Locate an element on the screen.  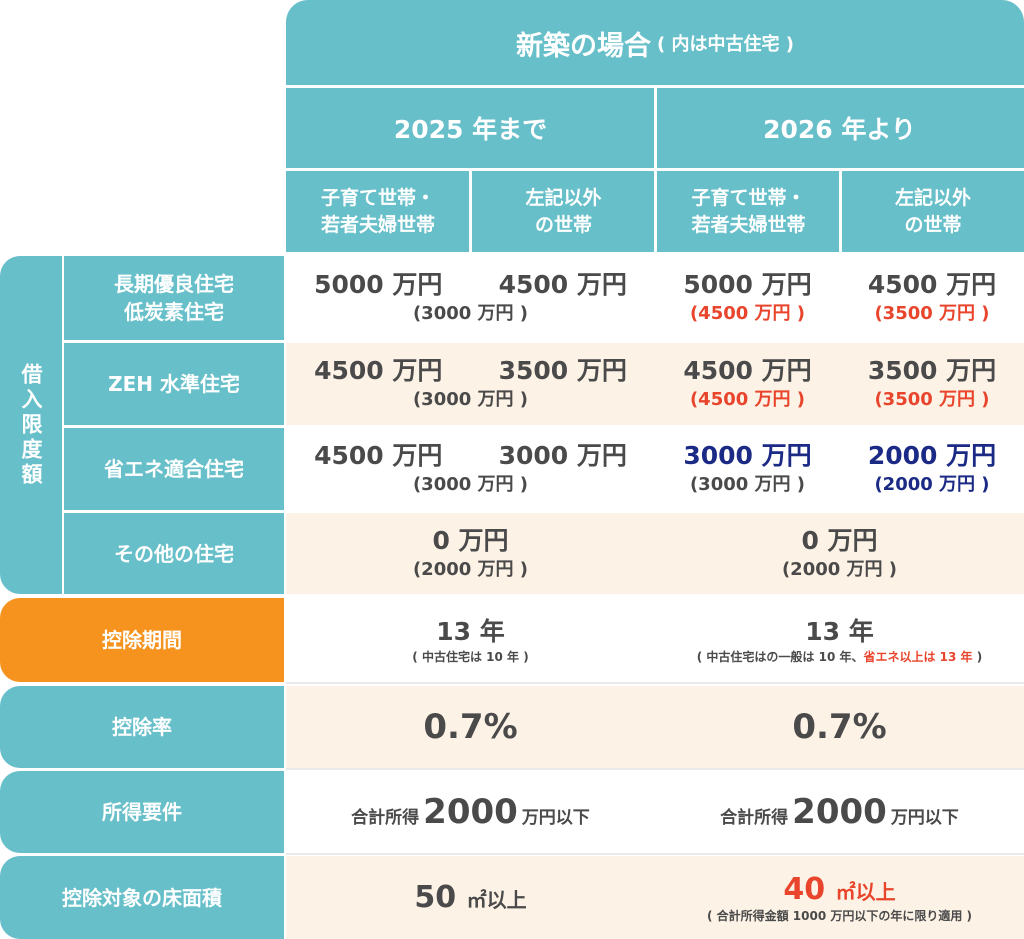
cell-long-term-2026-other: 4500 万円 (3500 万円 ) is located at coordinates (932, 297).